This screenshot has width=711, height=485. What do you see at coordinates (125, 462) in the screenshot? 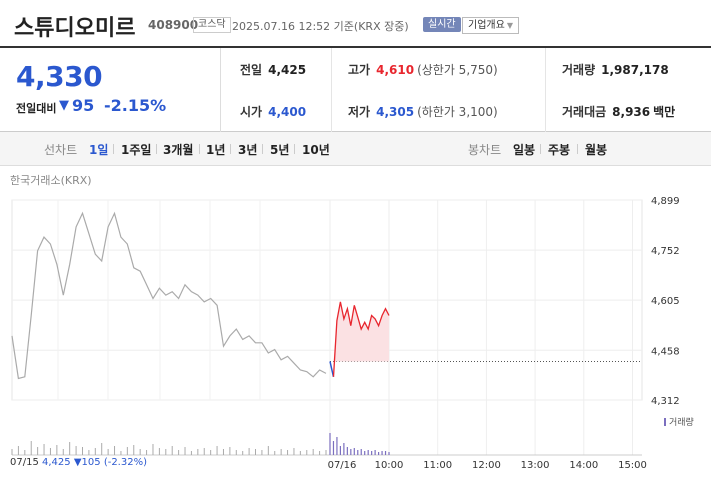
I see `prev-day-rate: (-2.32%)` at bounding box center [125, 462].